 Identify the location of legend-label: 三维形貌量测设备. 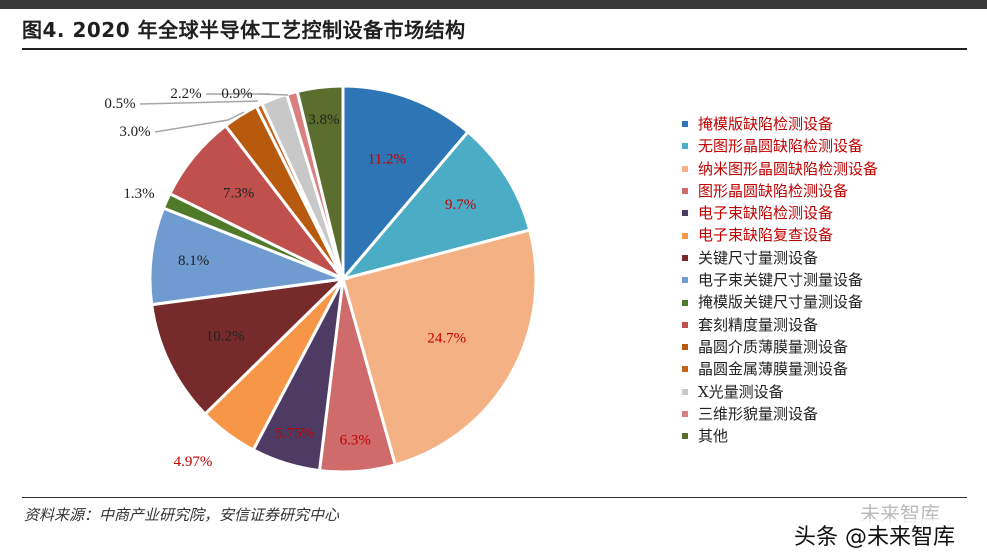
(758, 413).